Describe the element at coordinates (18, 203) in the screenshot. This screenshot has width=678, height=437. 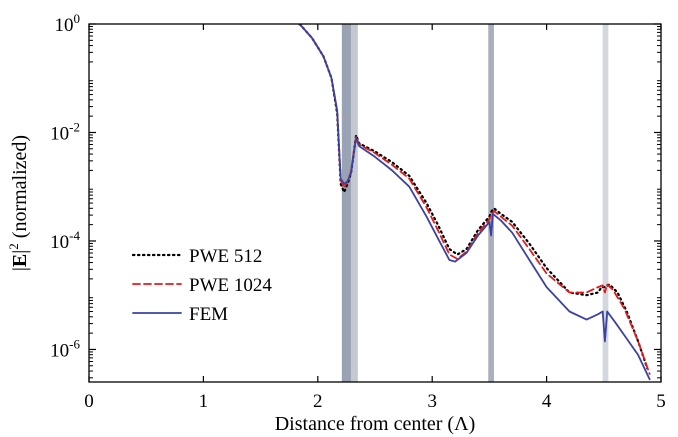
I see `y-axis-label: |E|2 (normalized)` at that location.